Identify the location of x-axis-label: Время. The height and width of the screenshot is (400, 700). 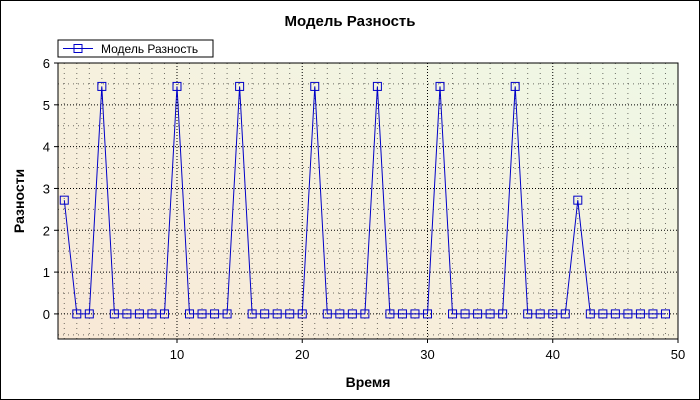
(368, 382).